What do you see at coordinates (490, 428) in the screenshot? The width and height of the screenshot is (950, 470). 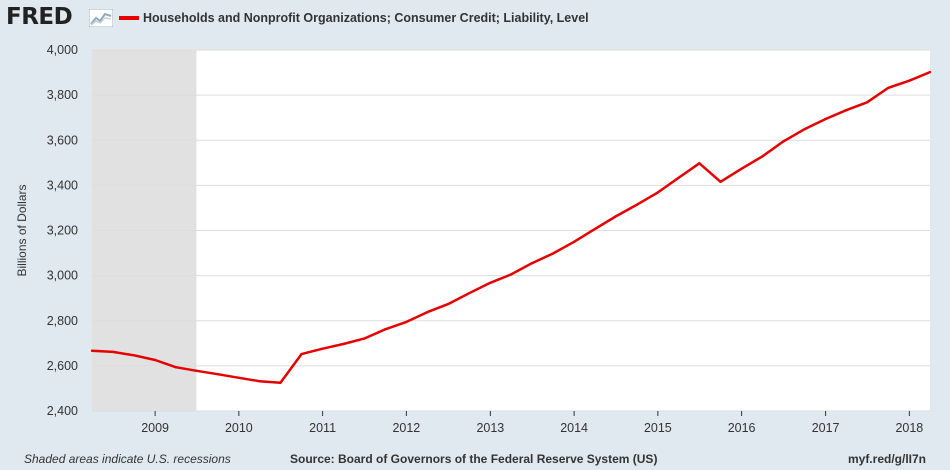 I see `x-tick-label: 2013` at bounding box center [490, 428].